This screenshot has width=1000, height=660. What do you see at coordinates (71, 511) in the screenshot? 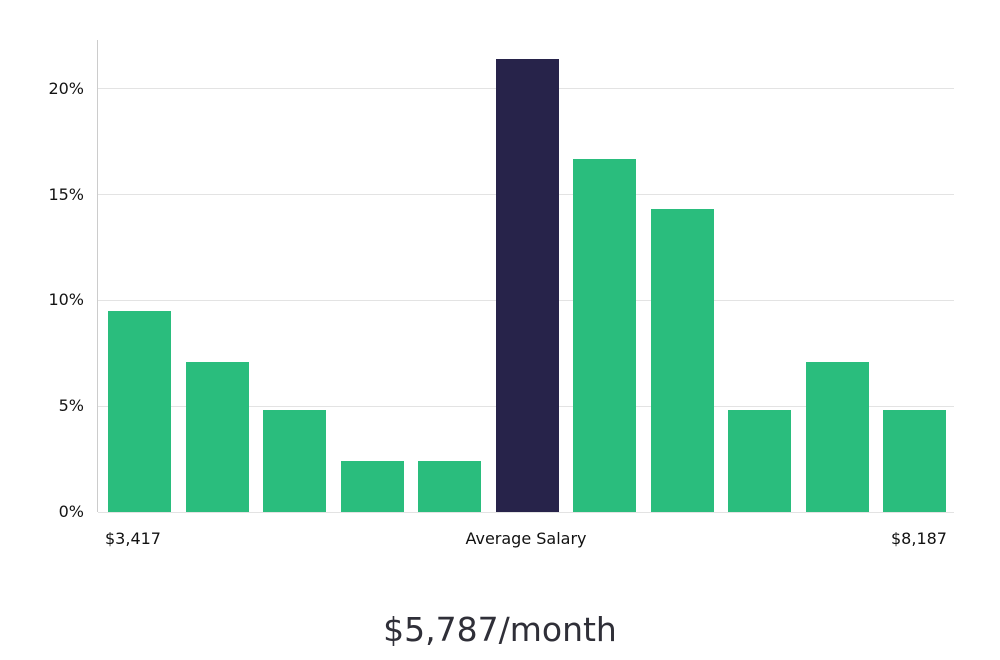
I see `y-tick-label-0: 0%` at bounding box center [71, 511].